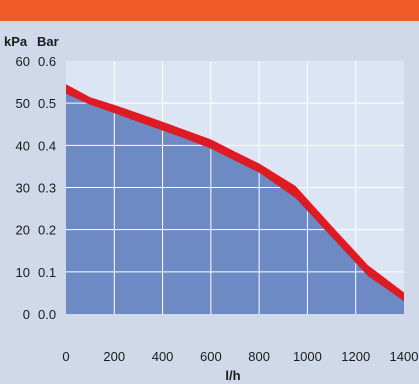 The width and height of the screenshot is (419, 384). What do you see at coordinates (114, 356) in the screenshot?
I see `x-tick-label: 200` at bounding box center [114, 356].